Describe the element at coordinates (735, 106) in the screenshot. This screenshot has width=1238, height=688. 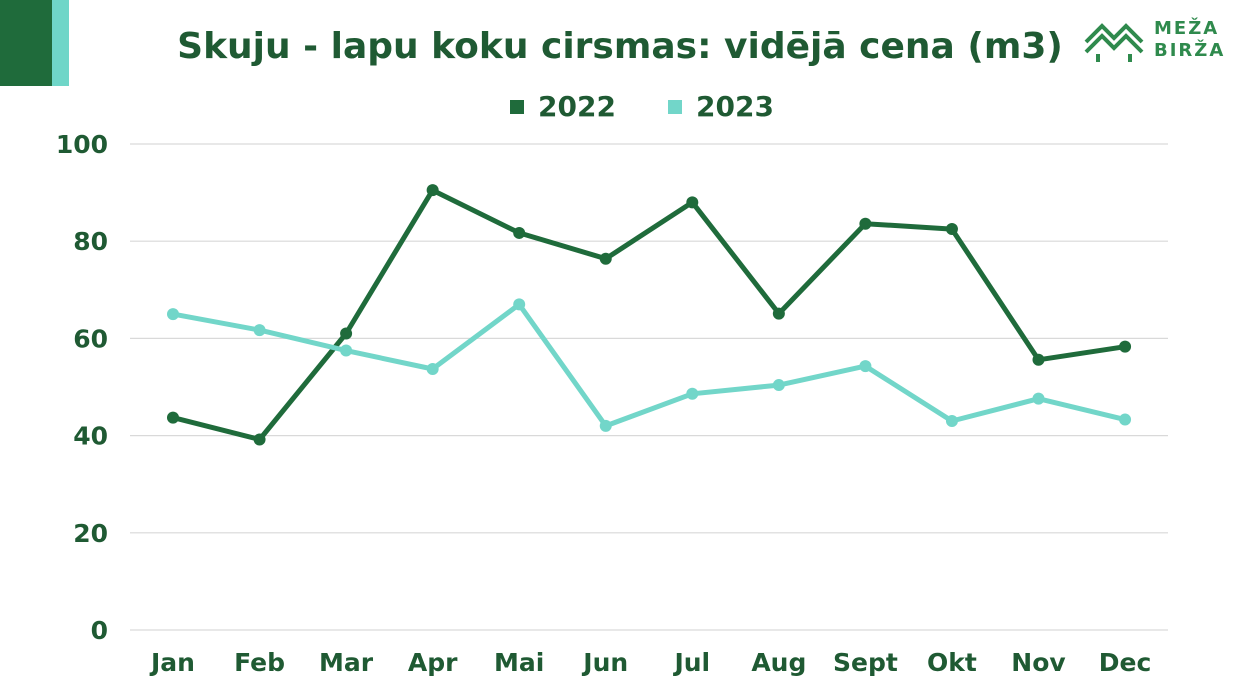
I see `legend-label-2023: 2023` at that location.